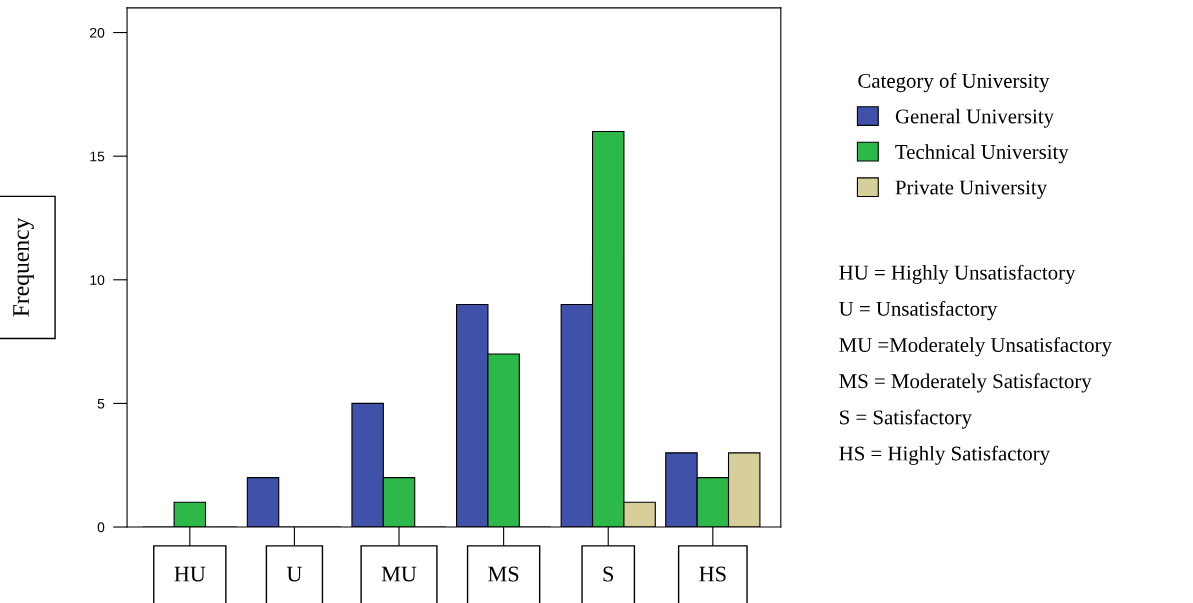  What do you see at coordinates (906, 419) in the screenshot?
I see `text: S = Satisfactory` at bounding box center [906, 419].